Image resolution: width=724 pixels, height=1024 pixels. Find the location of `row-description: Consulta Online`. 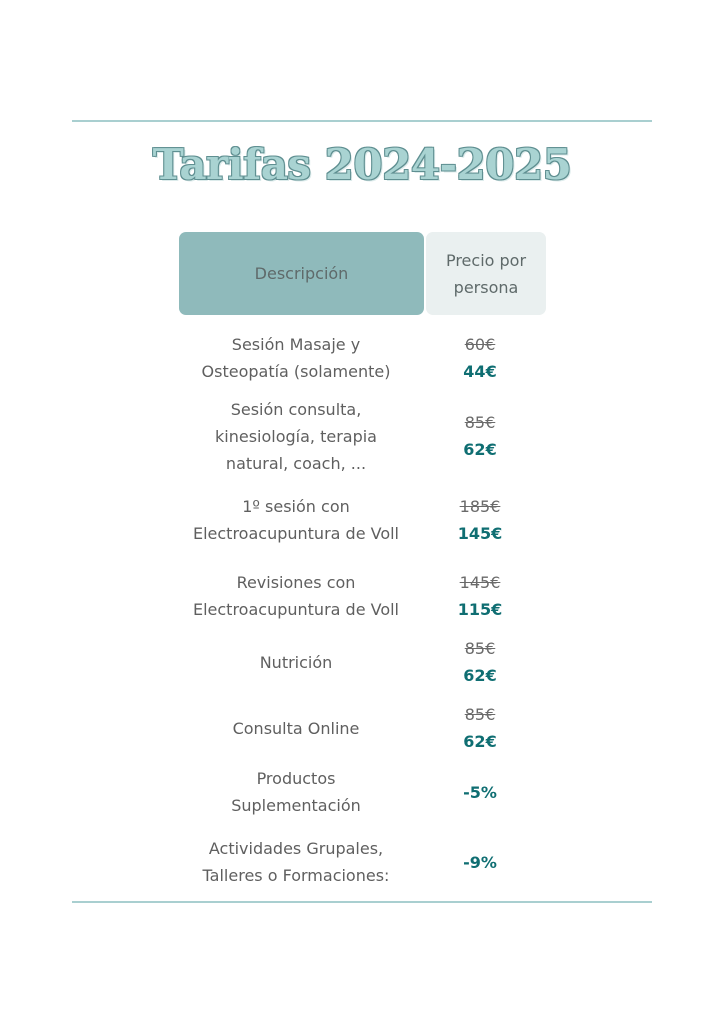

row-description: Consulta Online is located at coordinates (296, 728).